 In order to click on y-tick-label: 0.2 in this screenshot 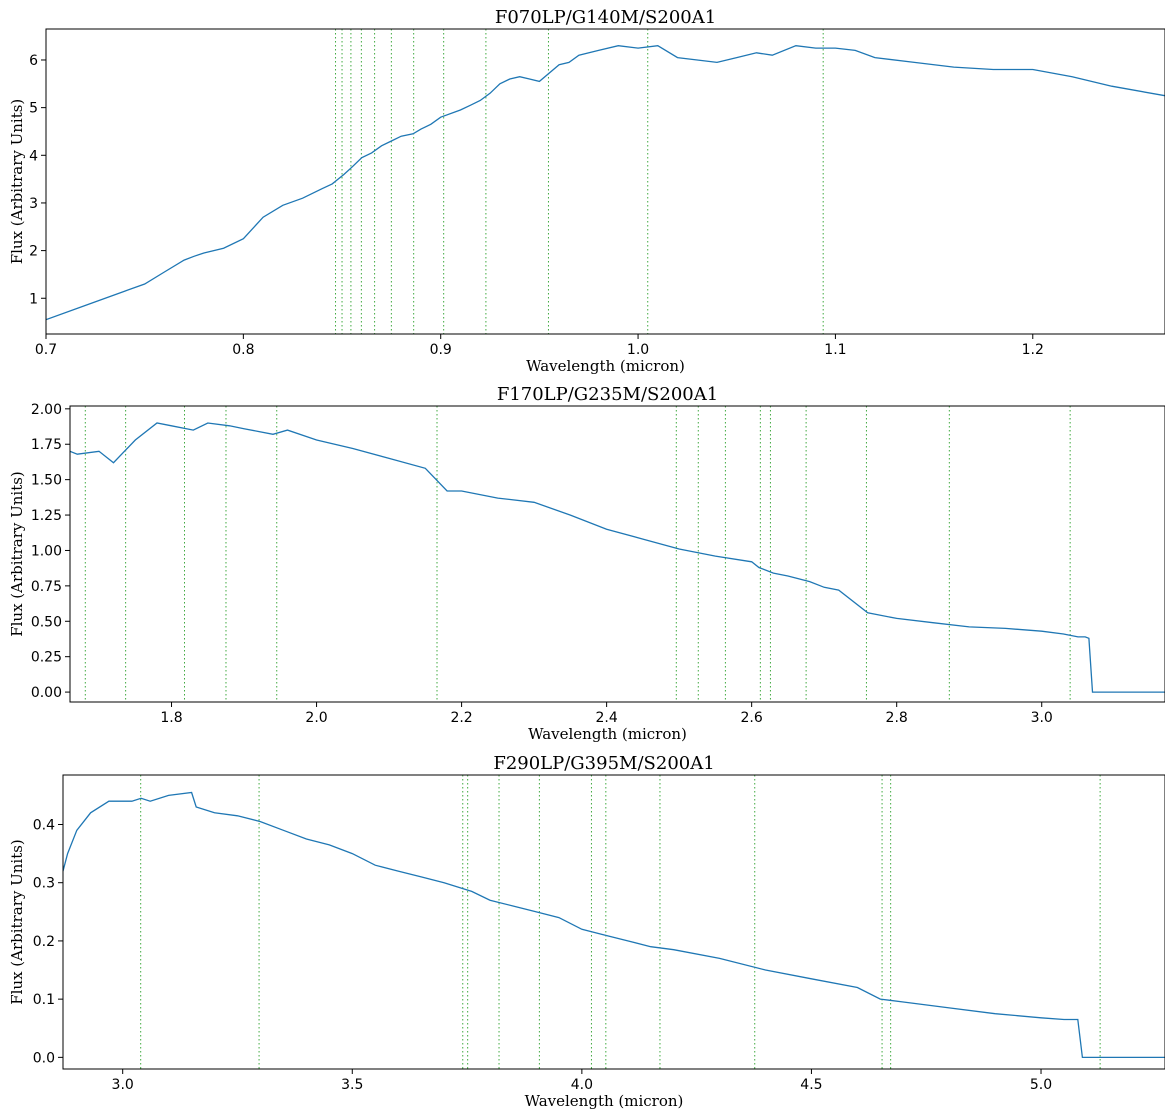, I will do `click(44, 942)`.